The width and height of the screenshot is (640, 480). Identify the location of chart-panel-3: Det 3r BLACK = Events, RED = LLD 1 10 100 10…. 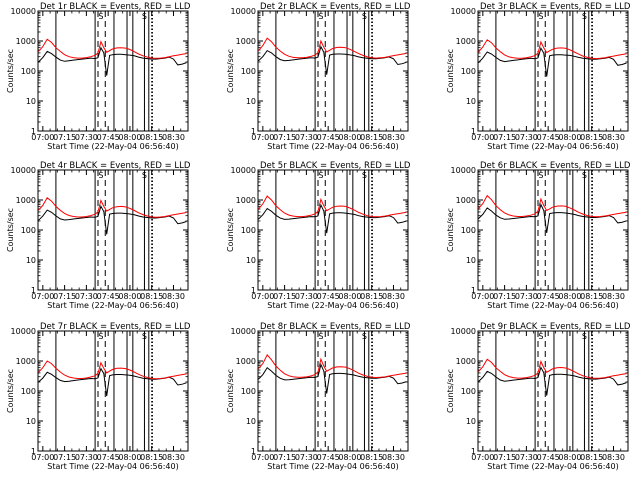
(538, 76).